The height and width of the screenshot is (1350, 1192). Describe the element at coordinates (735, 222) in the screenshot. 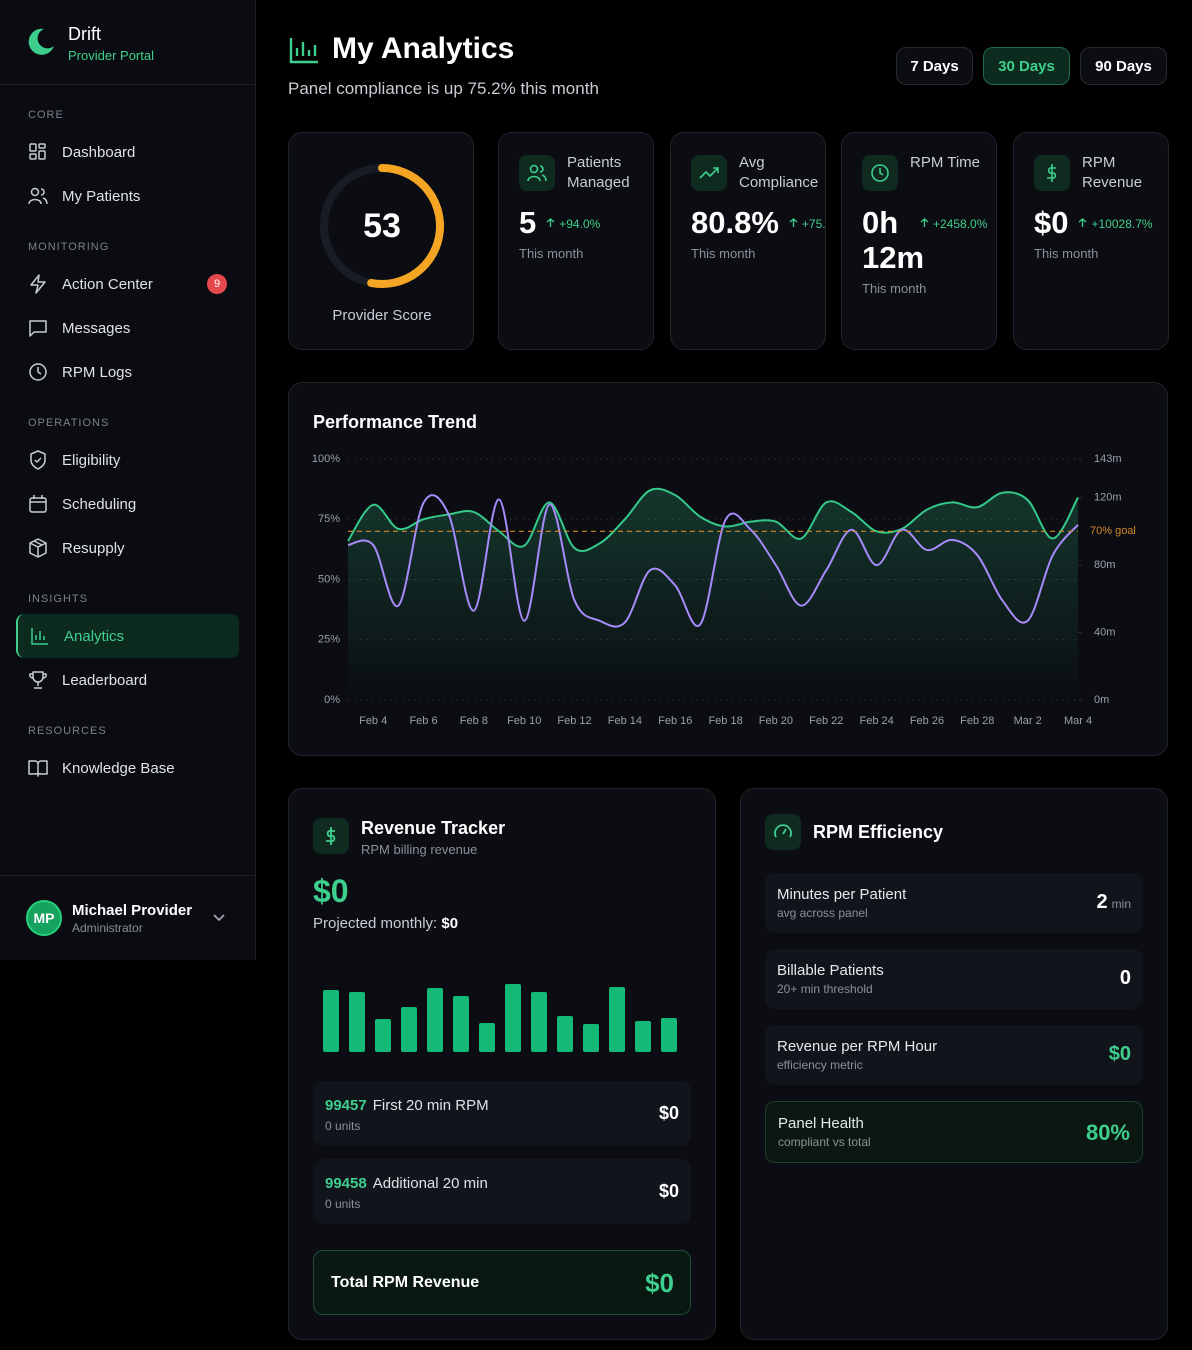

I see `stat-value: 80.8%` at that location.